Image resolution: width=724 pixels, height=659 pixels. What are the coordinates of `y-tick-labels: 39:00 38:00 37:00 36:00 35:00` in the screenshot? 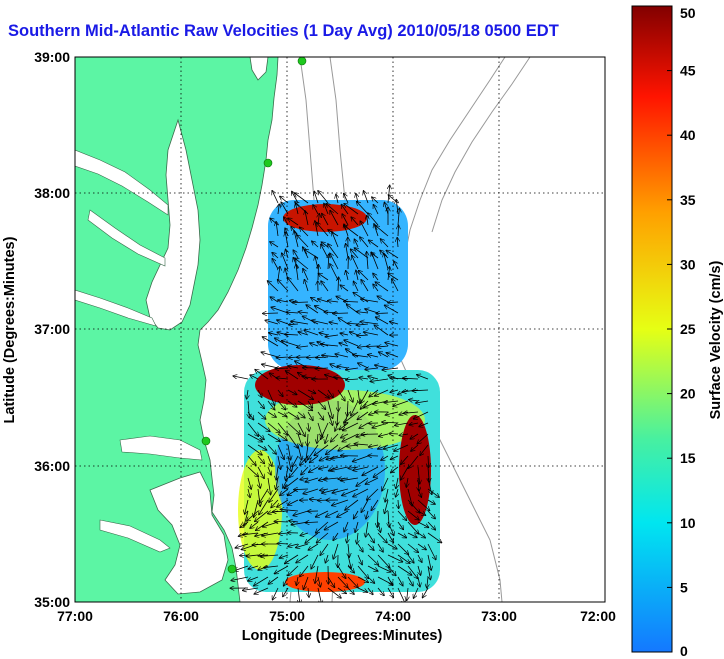 It's located at (52, 329).